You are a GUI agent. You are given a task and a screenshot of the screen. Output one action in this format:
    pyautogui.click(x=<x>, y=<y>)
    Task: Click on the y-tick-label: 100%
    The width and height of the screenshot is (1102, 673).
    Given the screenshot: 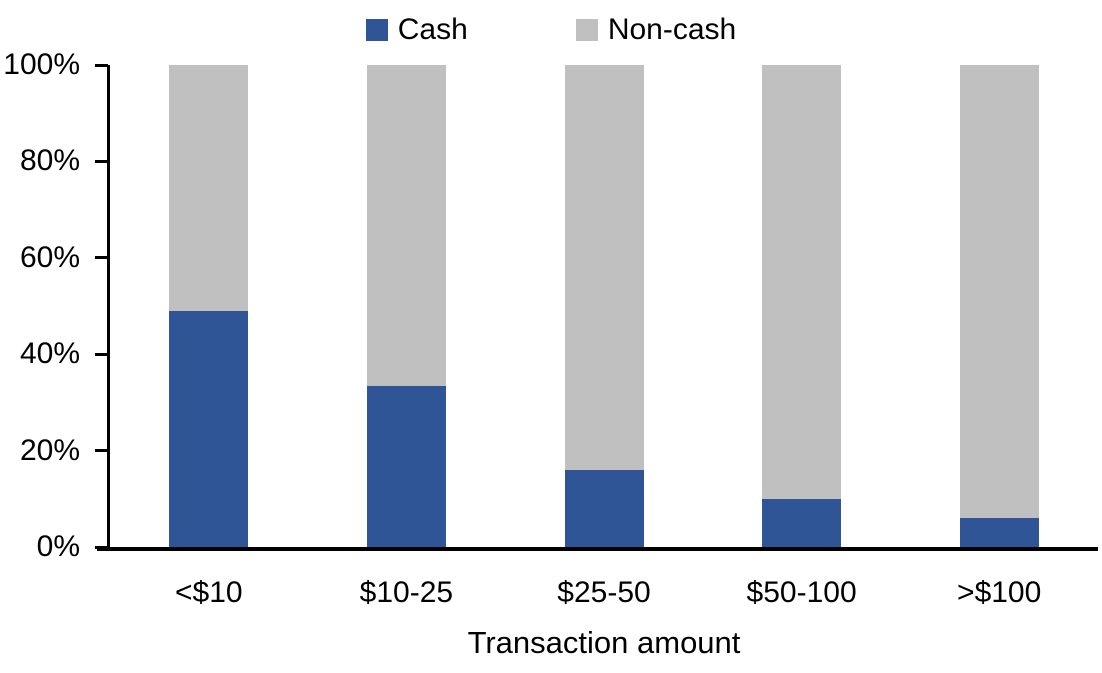 What is the action you would take?
    pyautogui.click(x=41, y=64)
    